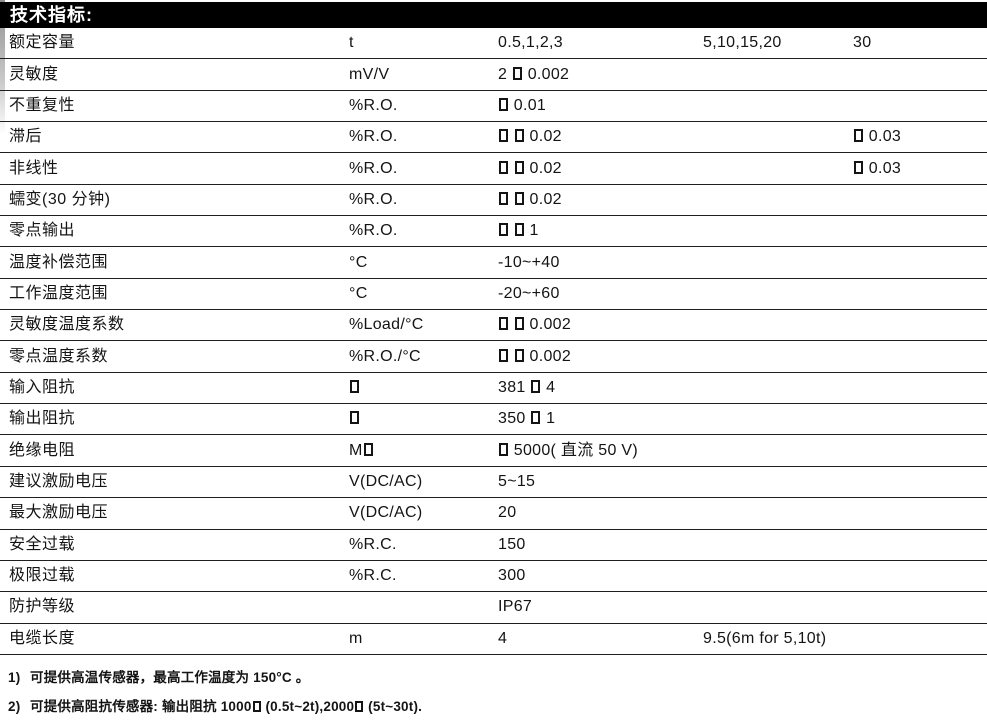  I want to click on spec-label: 不重复性, so click(42, 105).